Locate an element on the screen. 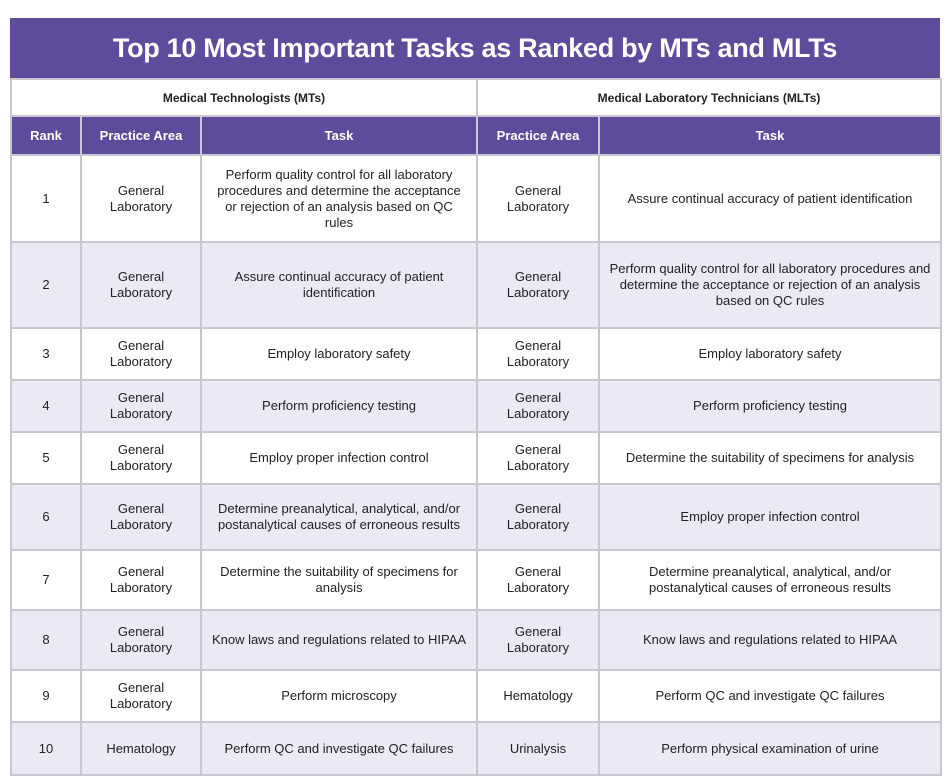 This screenshot has width=950, height=781. rank-cell: 4 is located at coordinates (46, 406).